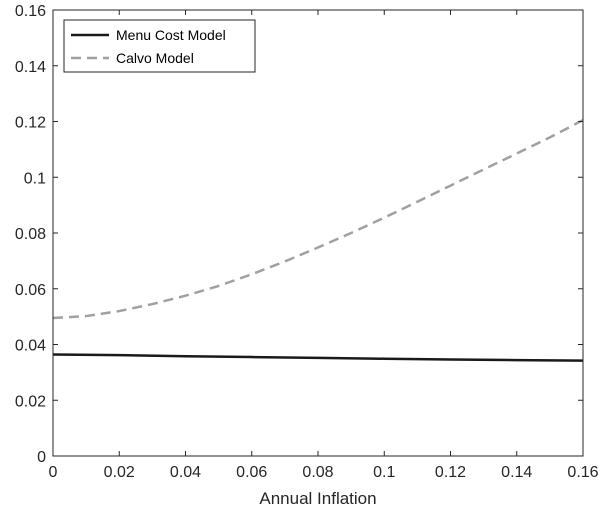 The height and width of the screenshot is (511, 602). Describe the element at coordinates (384, 472) in the screenshot. I see `x-tick-label: 0.1` at that location.